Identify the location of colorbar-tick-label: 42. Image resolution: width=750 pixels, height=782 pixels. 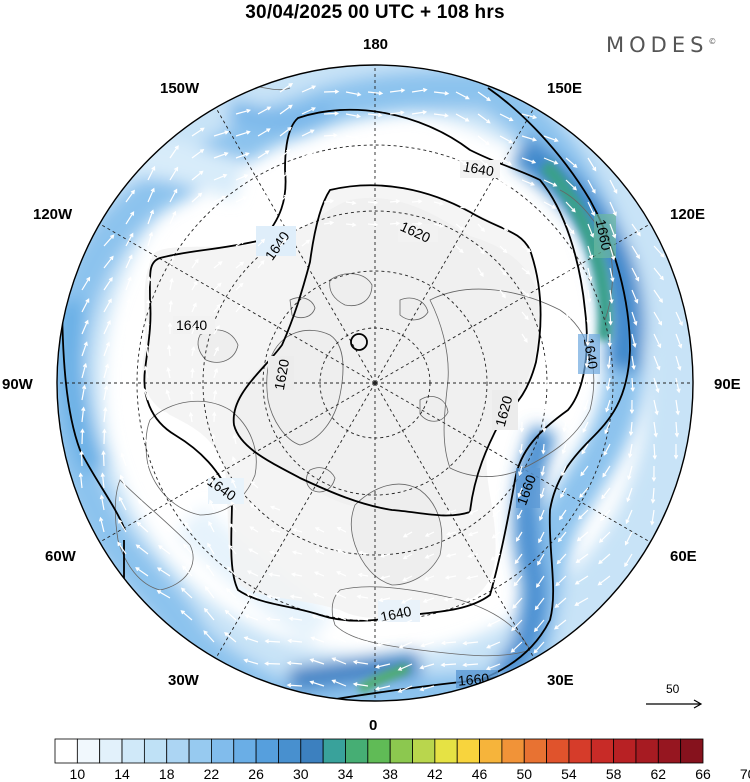
(435, 774).